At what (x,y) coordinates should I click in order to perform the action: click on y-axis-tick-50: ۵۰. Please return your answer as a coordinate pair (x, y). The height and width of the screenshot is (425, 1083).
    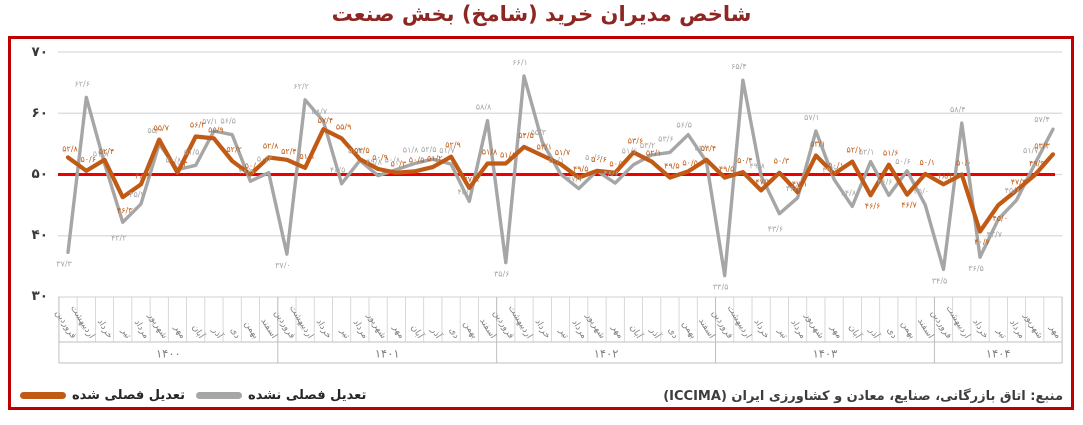
    Looking at the image, I should click on (39, 174).